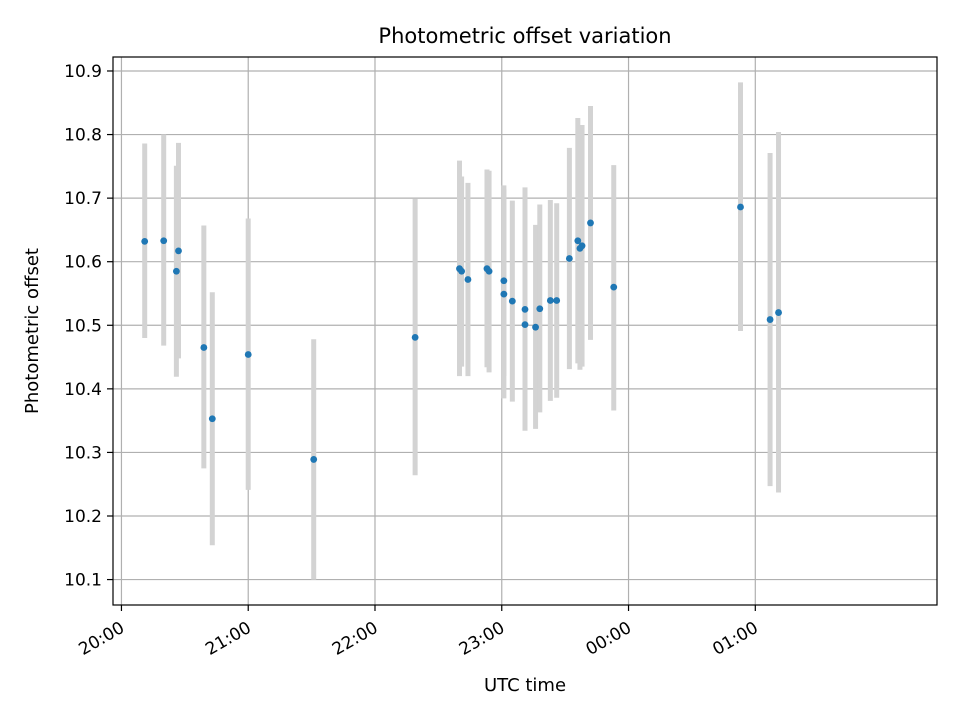 This screenshot has width=960, height=720. I want to click on y-tick-label: 10.8, so click(83, 136).